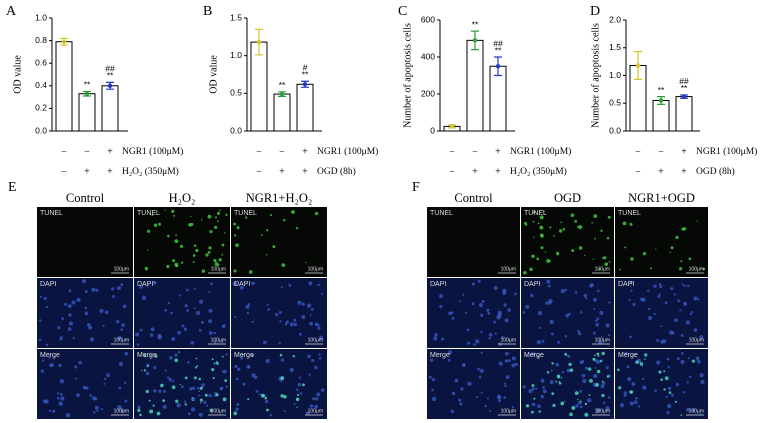  Describe the element at coordinates (282, 85) in the screenshot. I see `significance: **` at that location.